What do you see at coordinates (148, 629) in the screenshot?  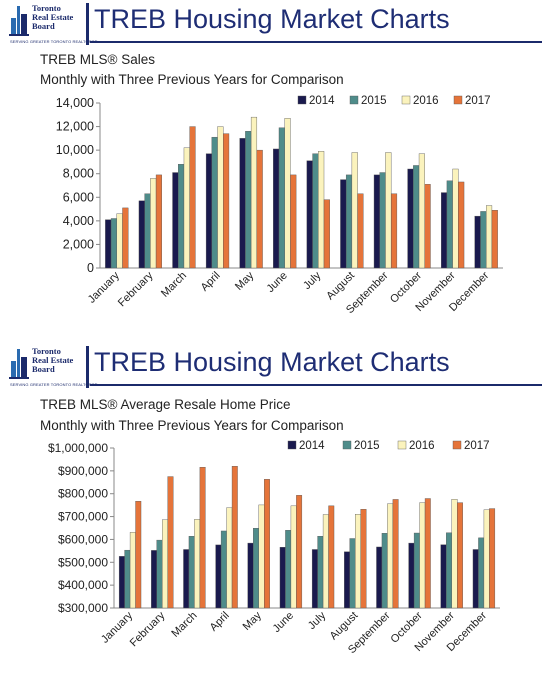 I see `x-tick-label: February` at bounding box center [148, 629].